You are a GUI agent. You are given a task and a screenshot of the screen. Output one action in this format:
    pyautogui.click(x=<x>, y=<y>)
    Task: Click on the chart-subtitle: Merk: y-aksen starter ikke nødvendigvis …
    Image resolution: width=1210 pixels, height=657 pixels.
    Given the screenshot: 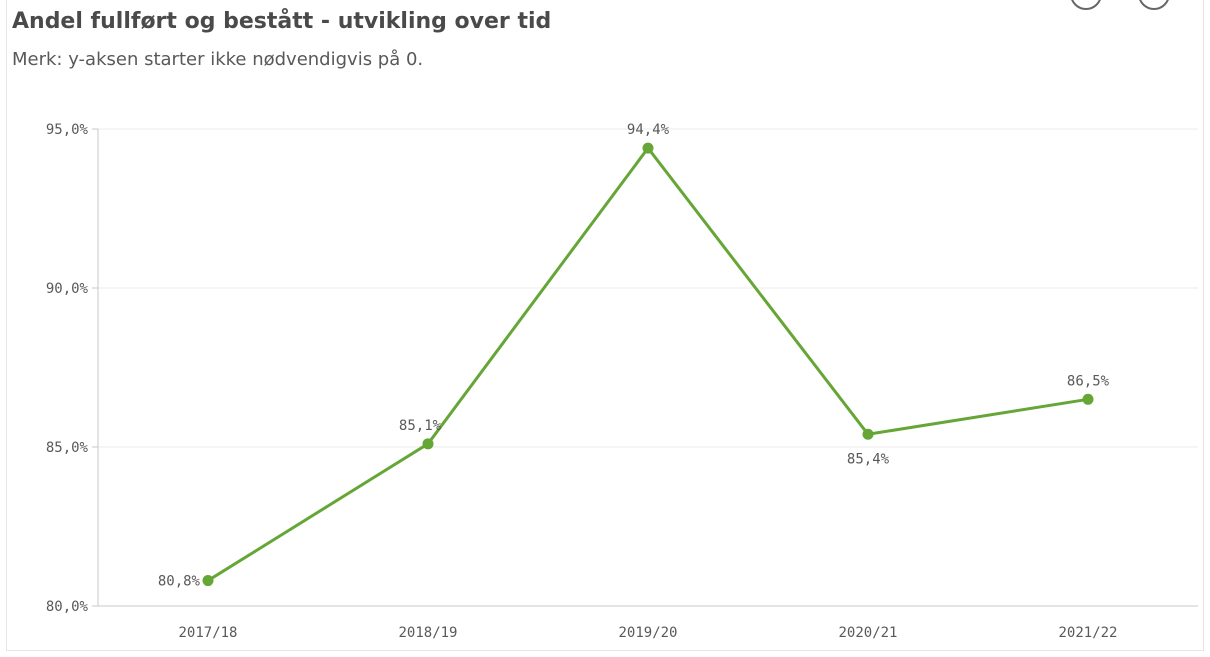 What is the action you would take?
    pyautogui.click(x=218, y=59)
    